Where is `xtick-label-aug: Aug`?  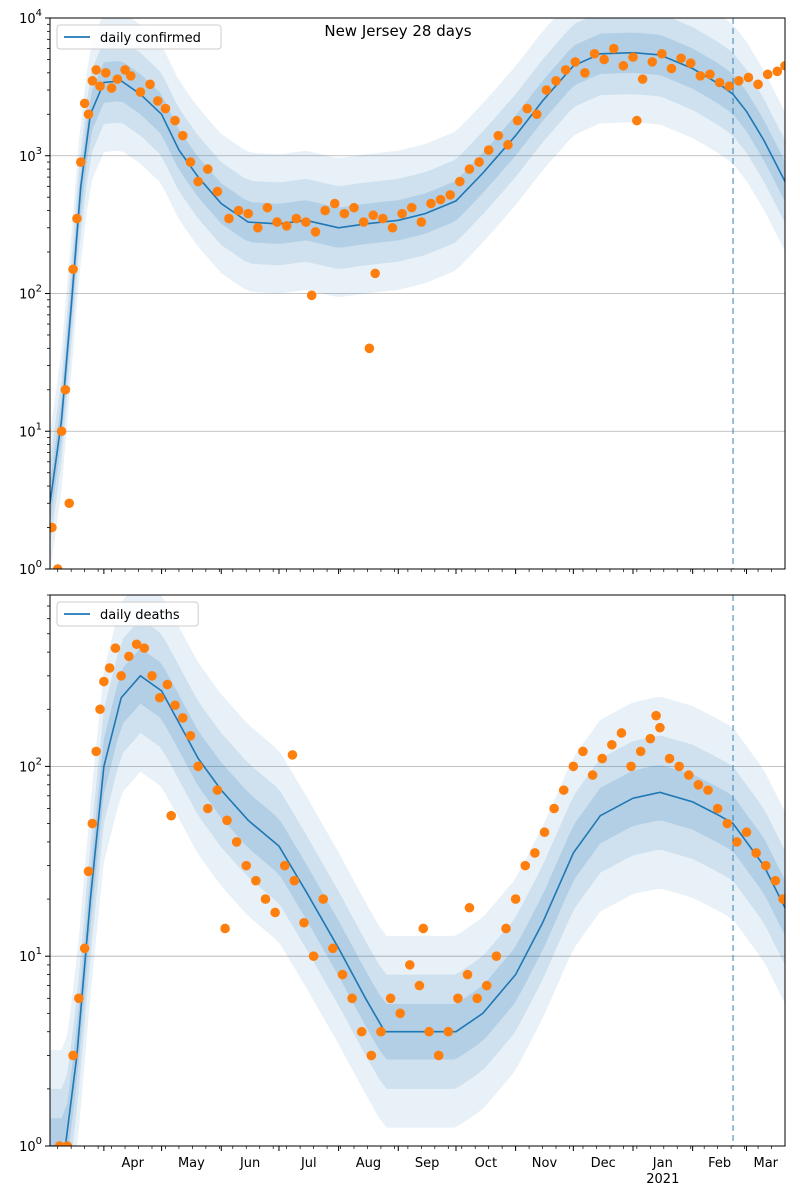
xtick-label-aug: Aug is located at coordinates (368, 1163).